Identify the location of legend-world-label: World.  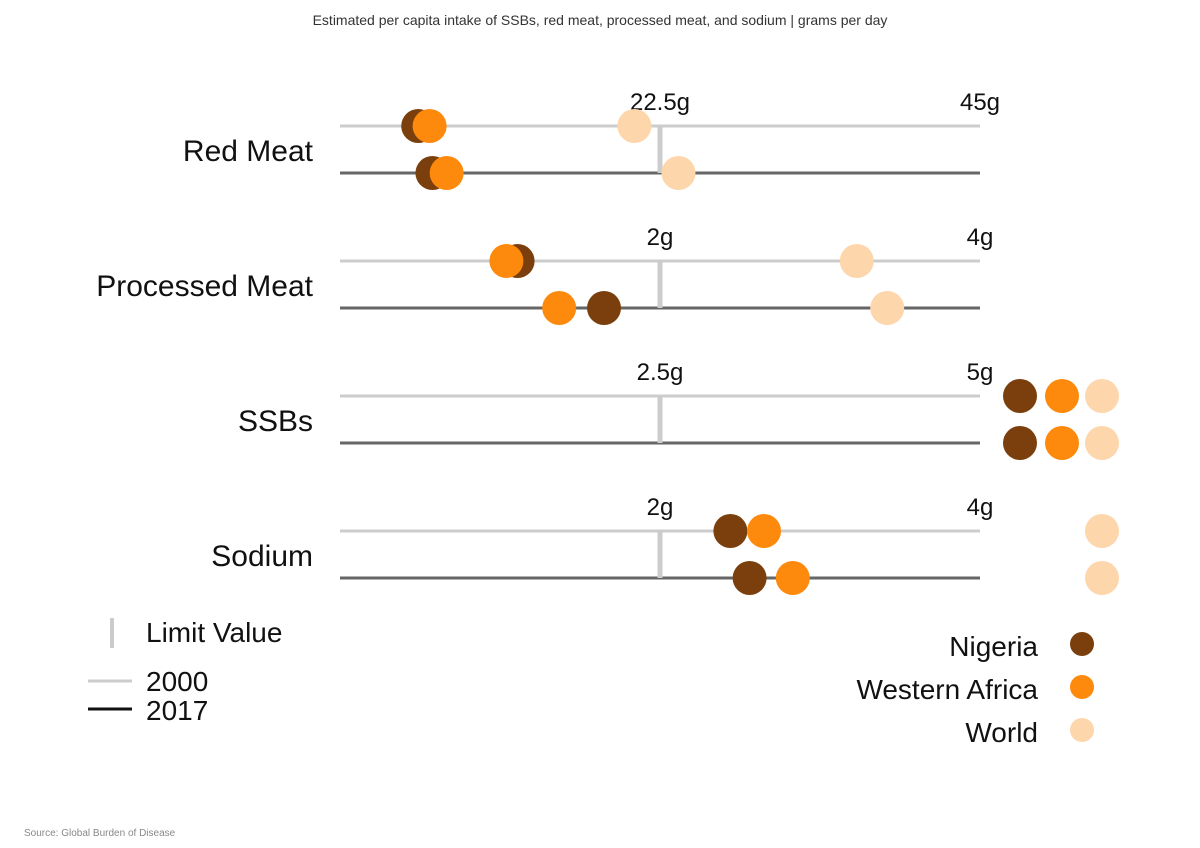
(1001, 732).